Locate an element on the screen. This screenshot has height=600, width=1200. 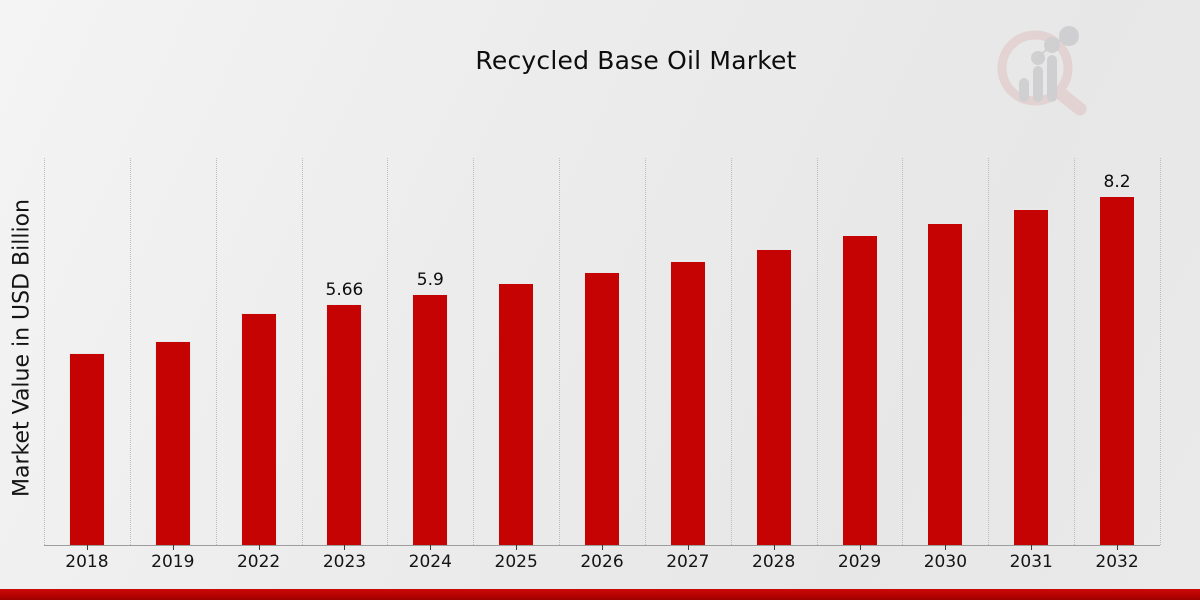
bar-2019 is located at coordinates (172, 443).